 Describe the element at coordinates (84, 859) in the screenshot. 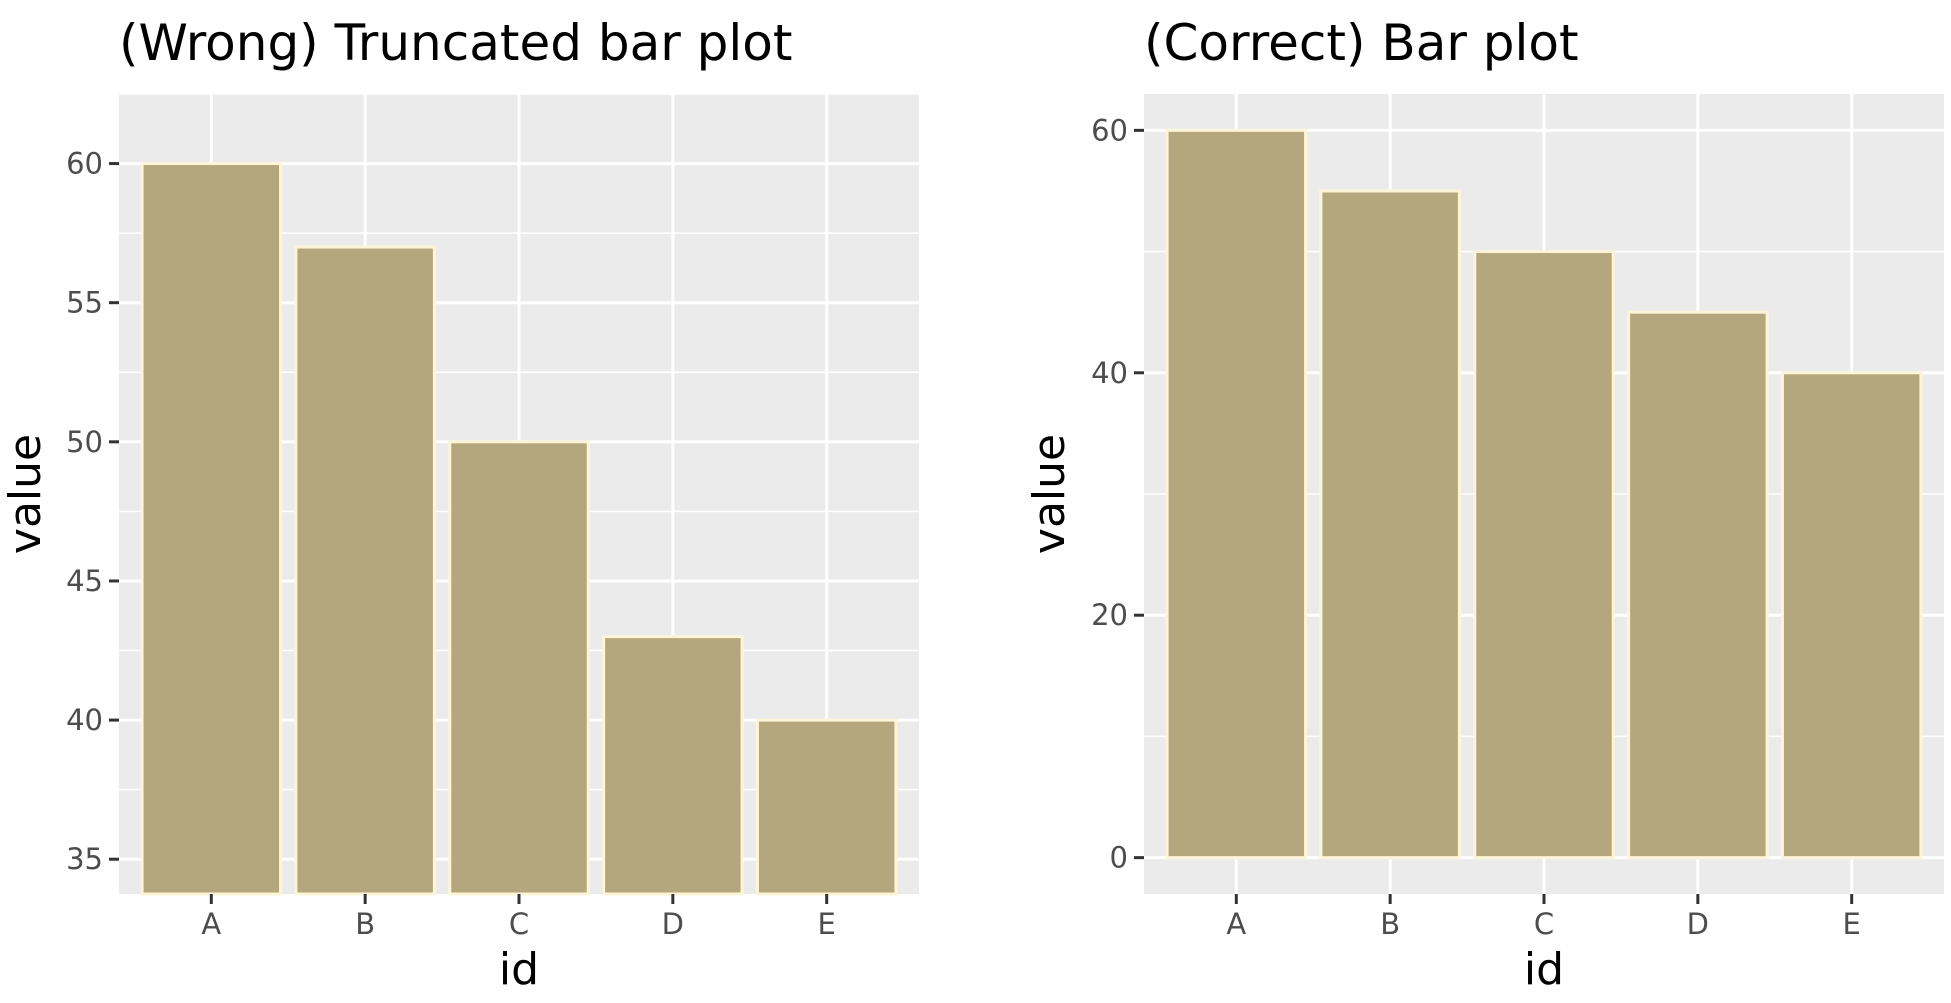

I see `y-tick-label: 35` at that location.